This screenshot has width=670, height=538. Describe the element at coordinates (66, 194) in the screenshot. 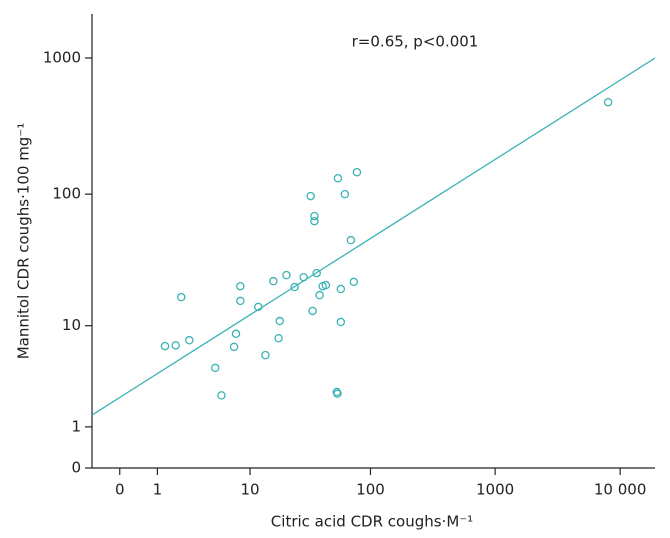

I see `y-tick-label: 100` at that location.